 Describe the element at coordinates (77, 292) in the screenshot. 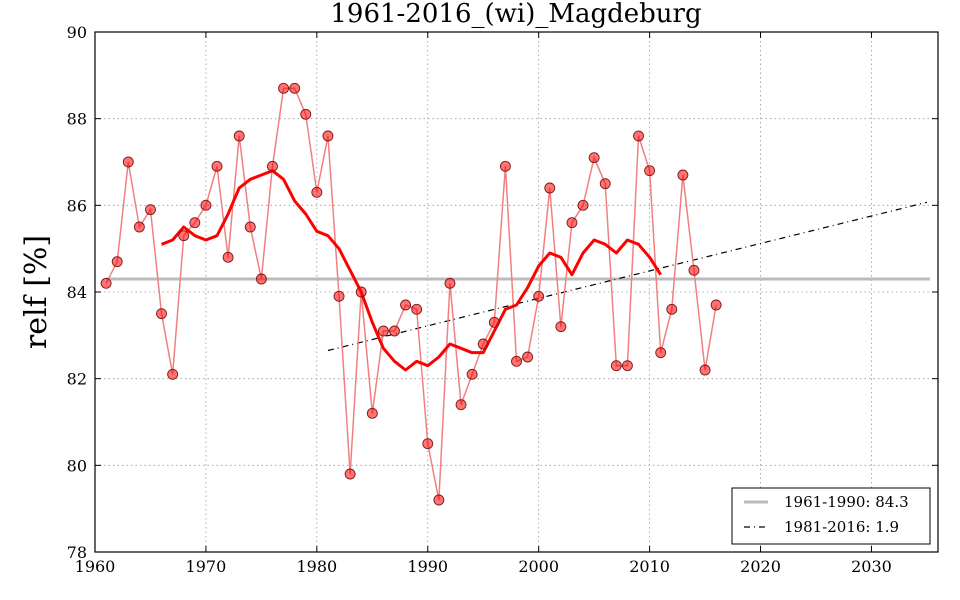

I see `y-tick-label: 84` at that location.